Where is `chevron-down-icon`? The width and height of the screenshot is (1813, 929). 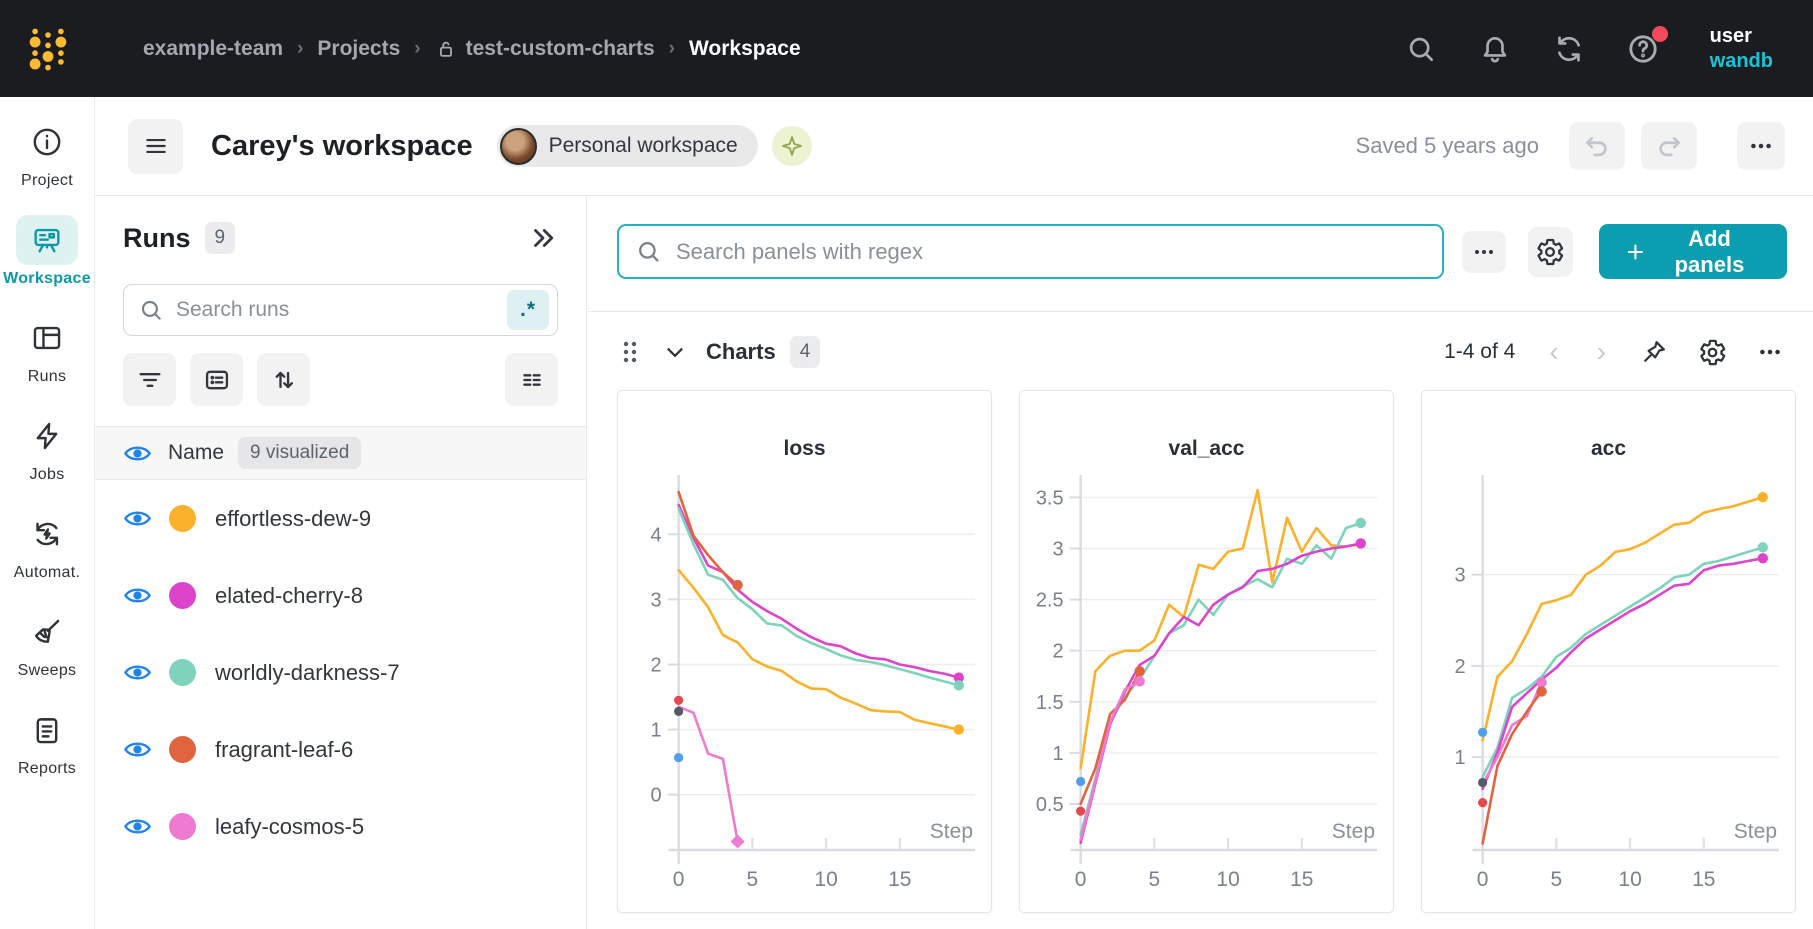 chevron-down-icon is located at coordinates (675, 352).